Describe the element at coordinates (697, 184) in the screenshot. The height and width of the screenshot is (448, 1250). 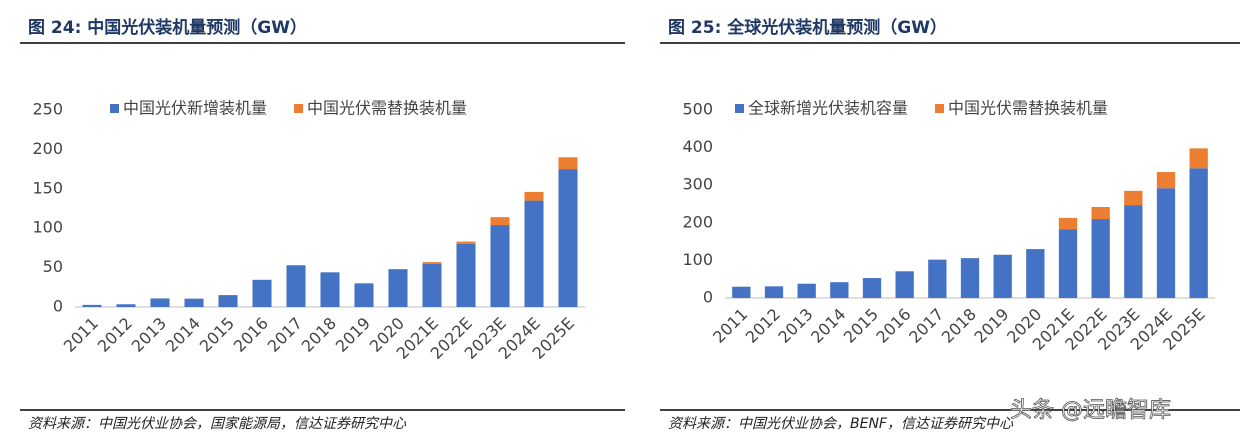
I see `y-tick-label: 300` at that location.